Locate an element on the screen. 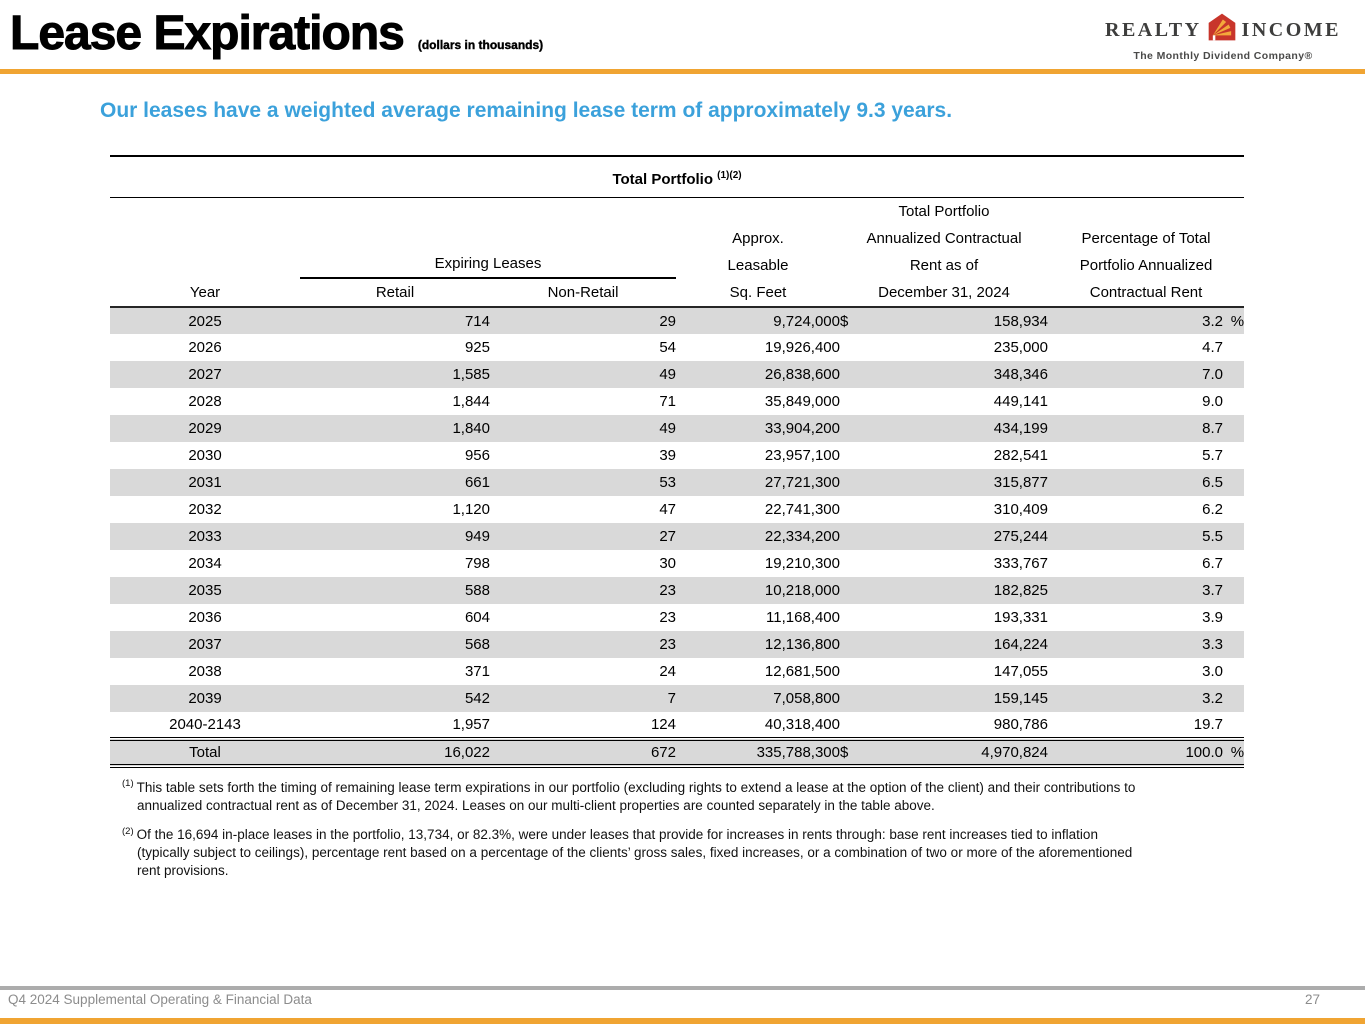  cell-sqfeet: 35,849,000 is located at coordinates (802, 401).